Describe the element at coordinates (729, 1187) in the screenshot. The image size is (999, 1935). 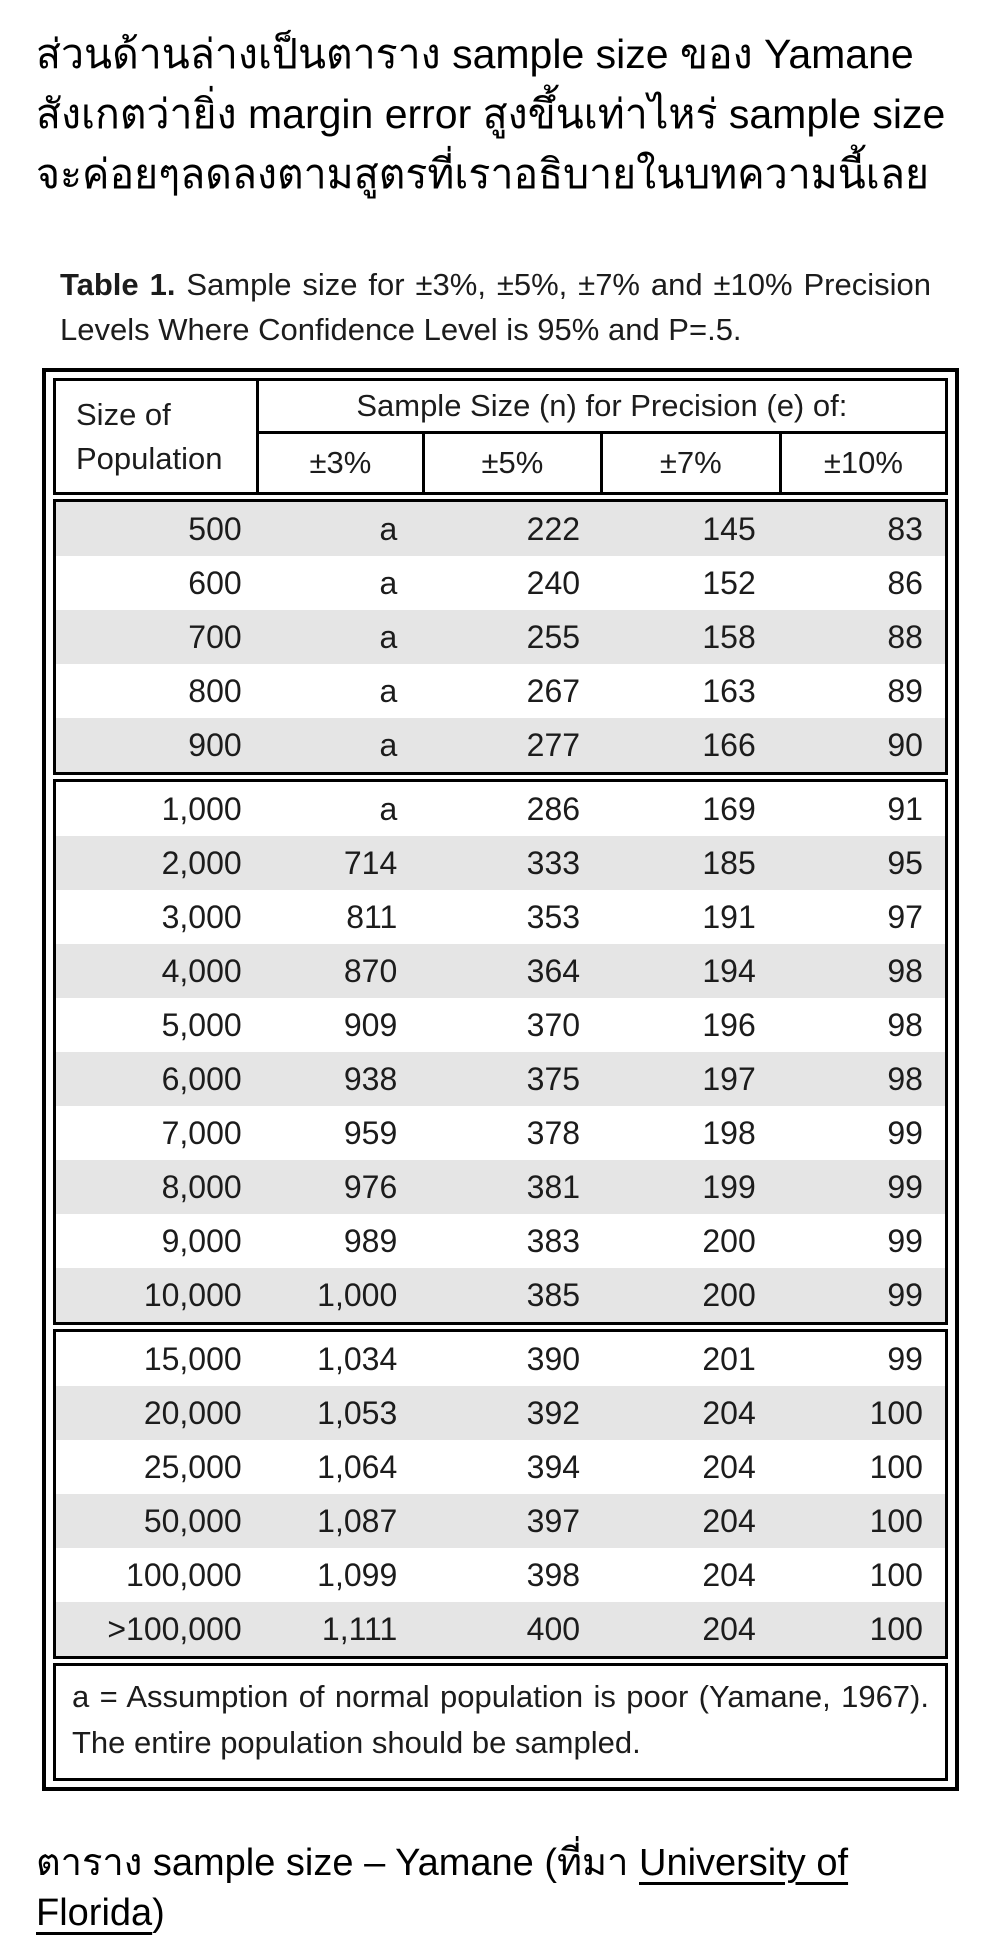
I see `table-cell: 199` at that location.